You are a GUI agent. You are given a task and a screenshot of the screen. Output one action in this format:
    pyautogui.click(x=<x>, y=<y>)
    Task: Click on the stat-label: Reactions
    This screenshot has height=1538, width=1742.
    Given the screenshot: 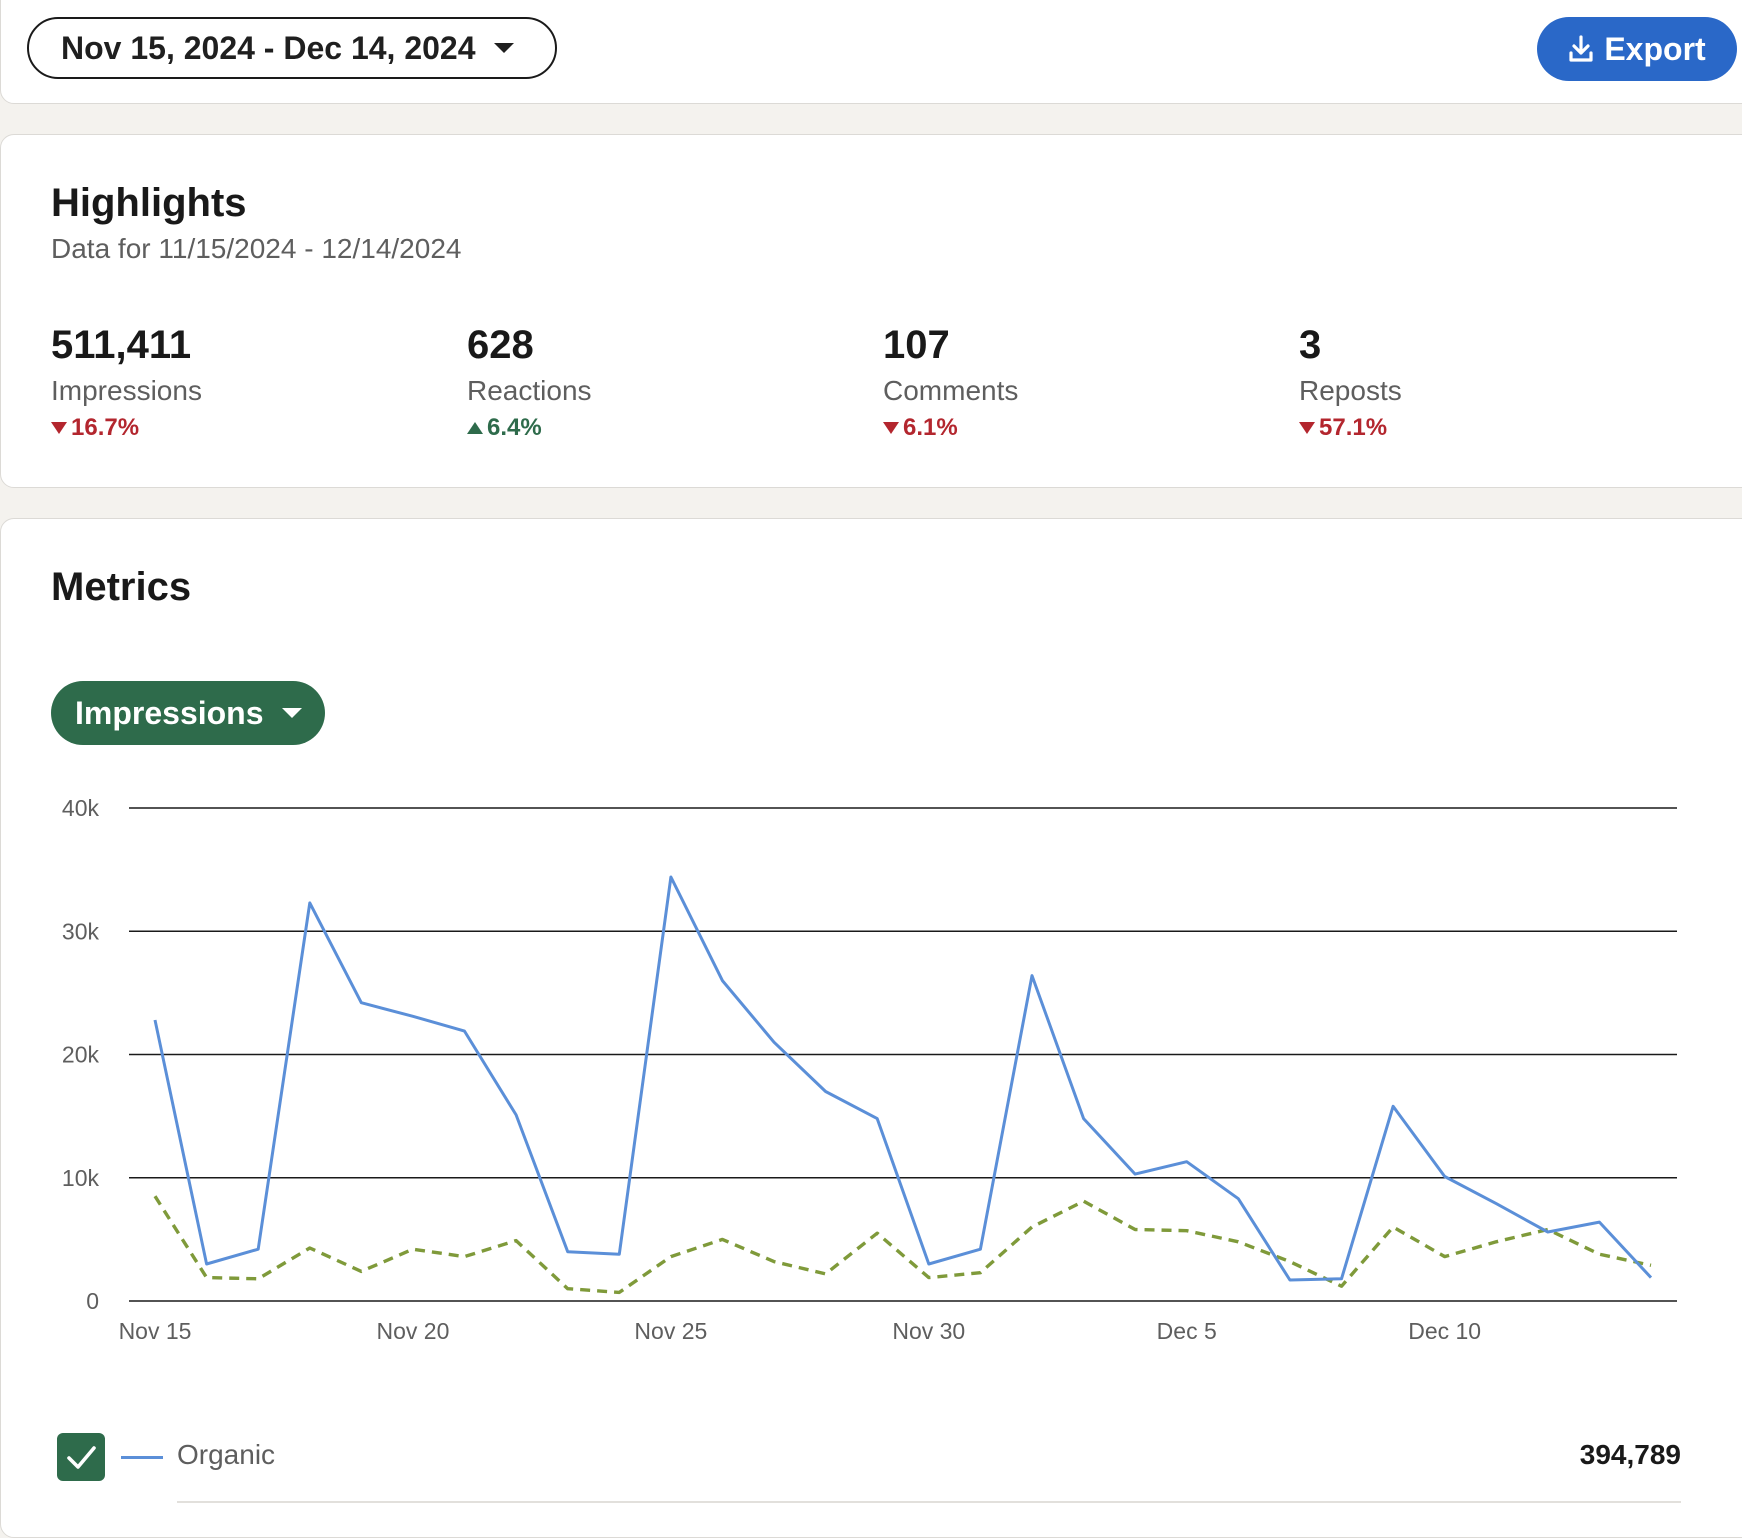 What is the action you would take?
    pyautogui.click(x=529, y=390)
    